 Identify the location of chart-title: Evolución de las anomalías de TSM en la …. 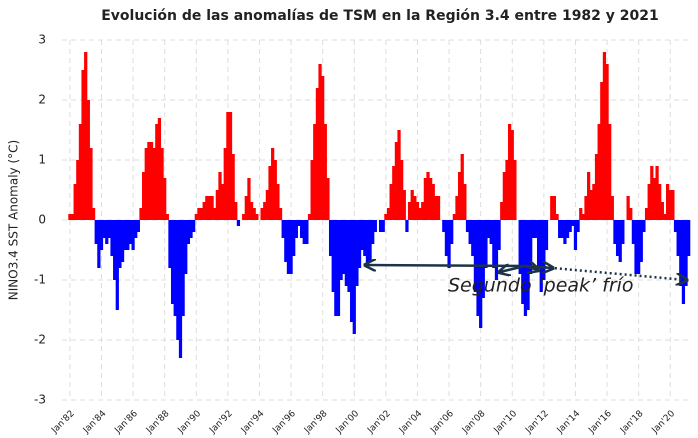
(380, 16).